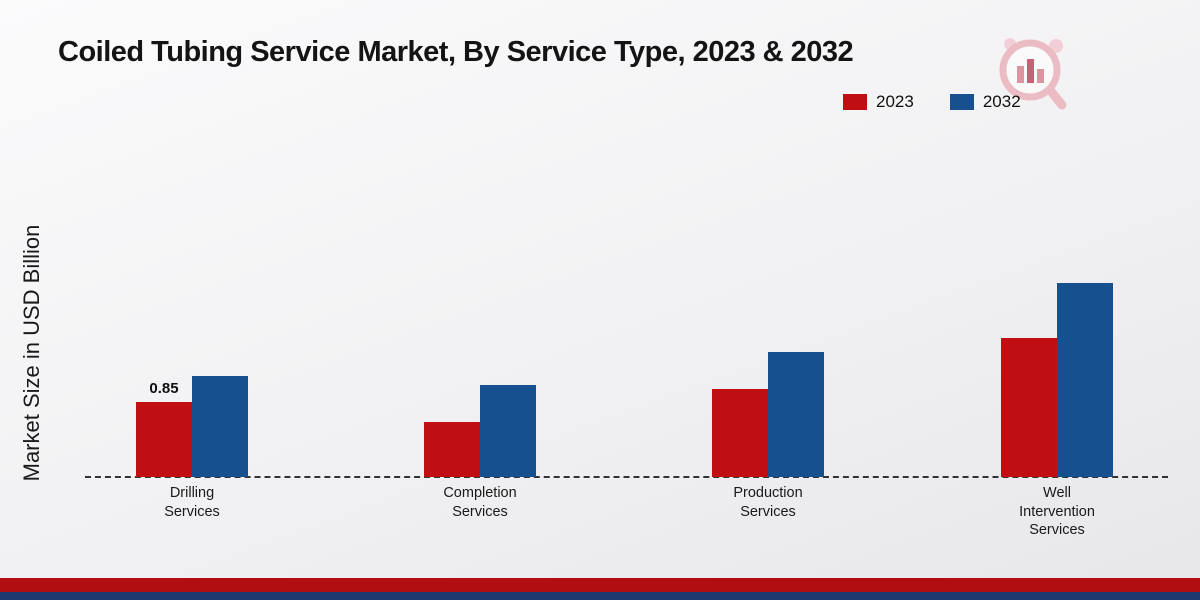 This screenshot has height=600, width=1200. I want to click on category-label-drilling-services: Drilling Services, so click(192, 502).